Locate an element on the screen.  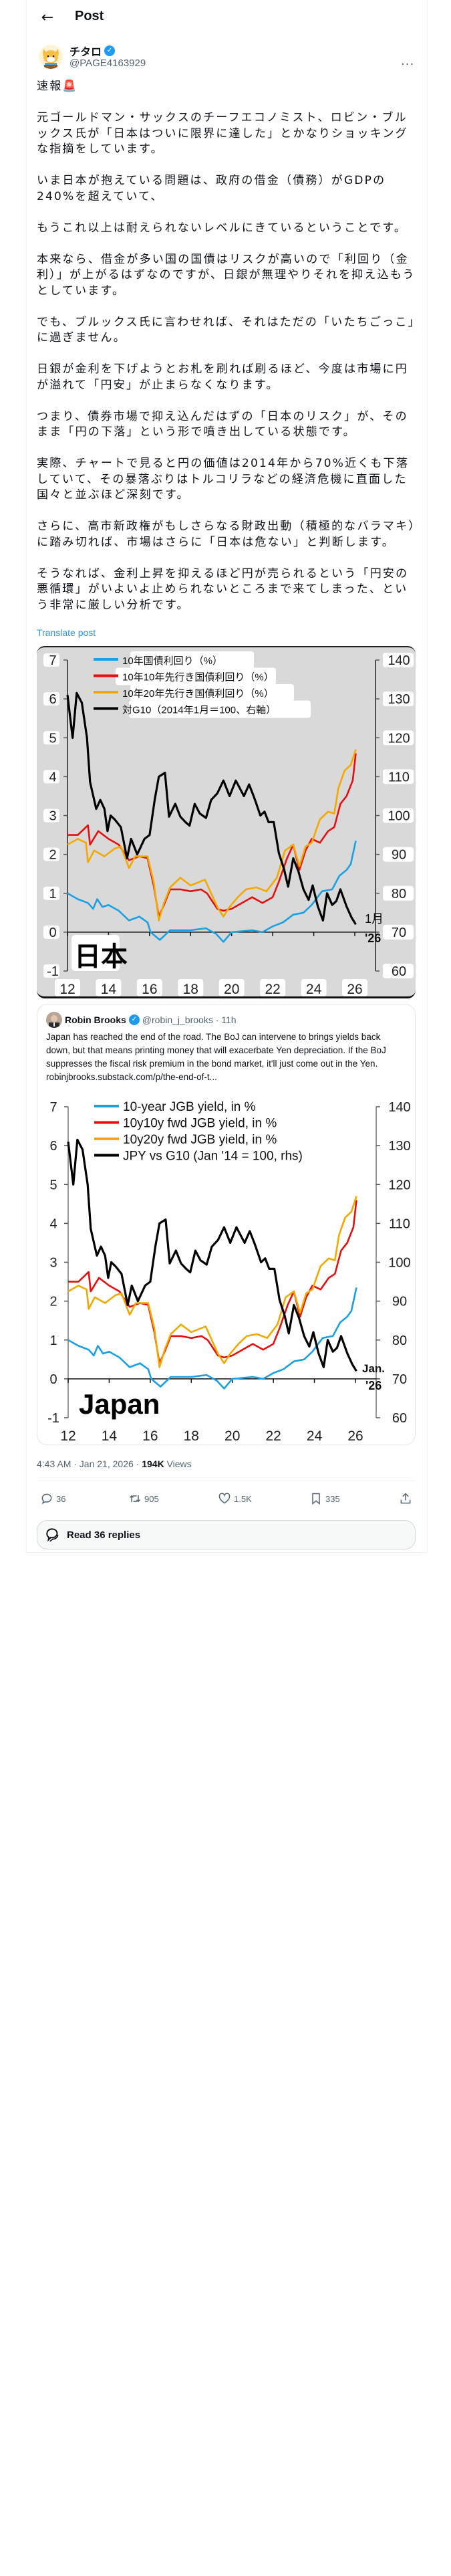
replies-bubble-icon is located at coordinates (52, 1535).